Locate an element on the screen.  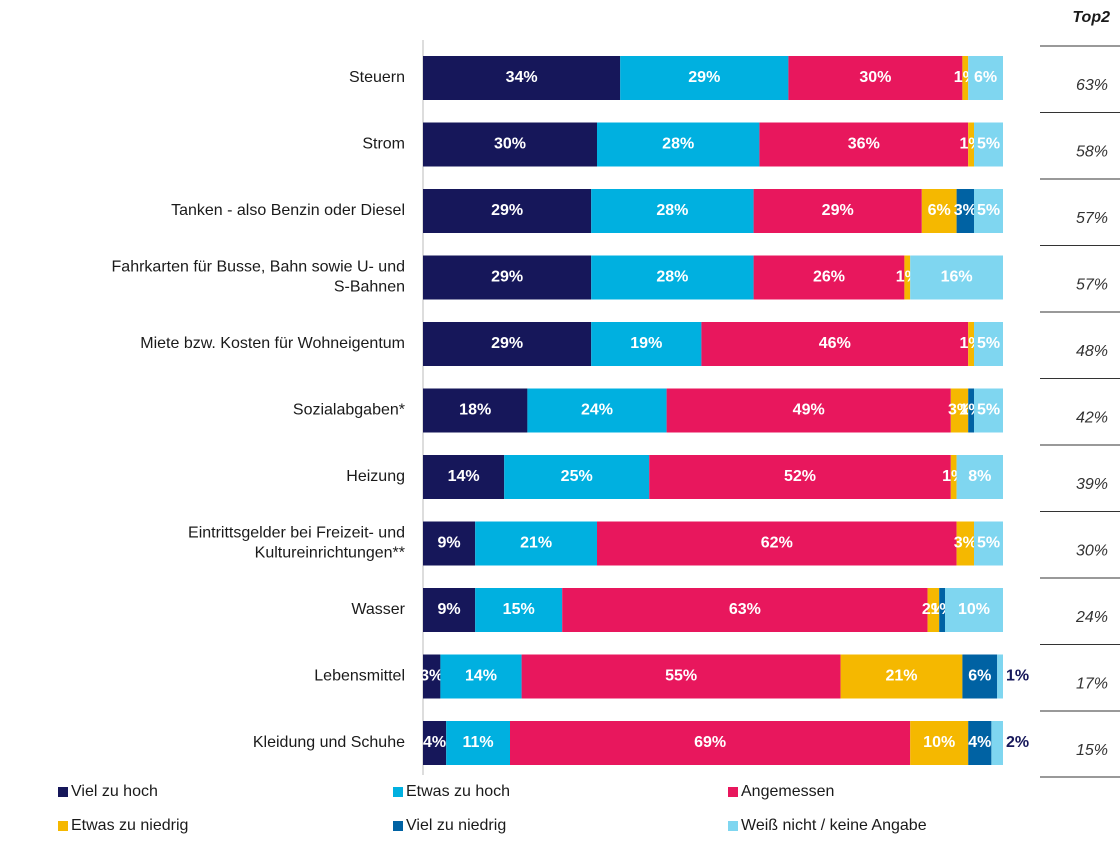
top2-value: 39% is located at coordinates (1092, 484).